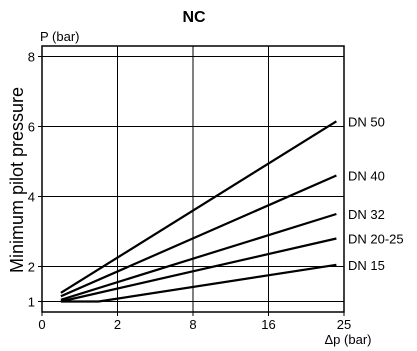 This screenshot has height=351, width=417. Describe the element at coordinates (41, 324) in the screenshot. I see `x-tick-label: 0` at that location.